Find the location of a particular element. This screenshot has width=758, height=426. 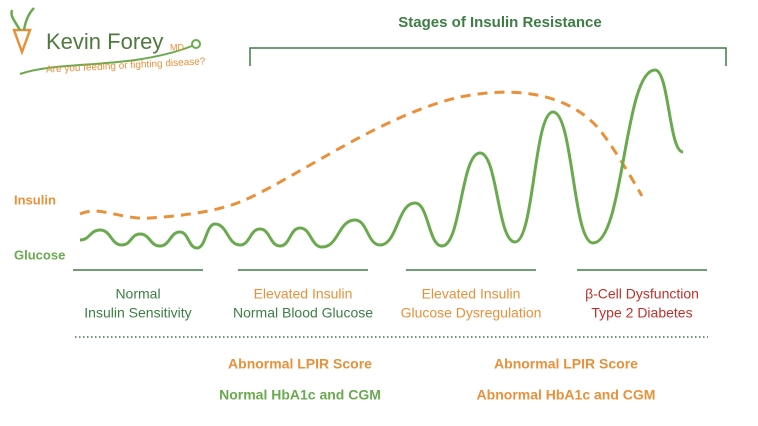

stage-label: Glucose Dysregulation is located at coordinates (471, 313).